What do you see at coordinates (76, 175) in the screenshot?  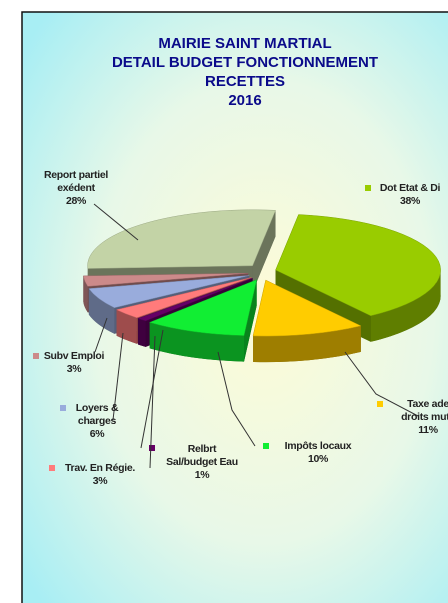 I see `category-label: Report partiel` at bounding box center [76, 175].